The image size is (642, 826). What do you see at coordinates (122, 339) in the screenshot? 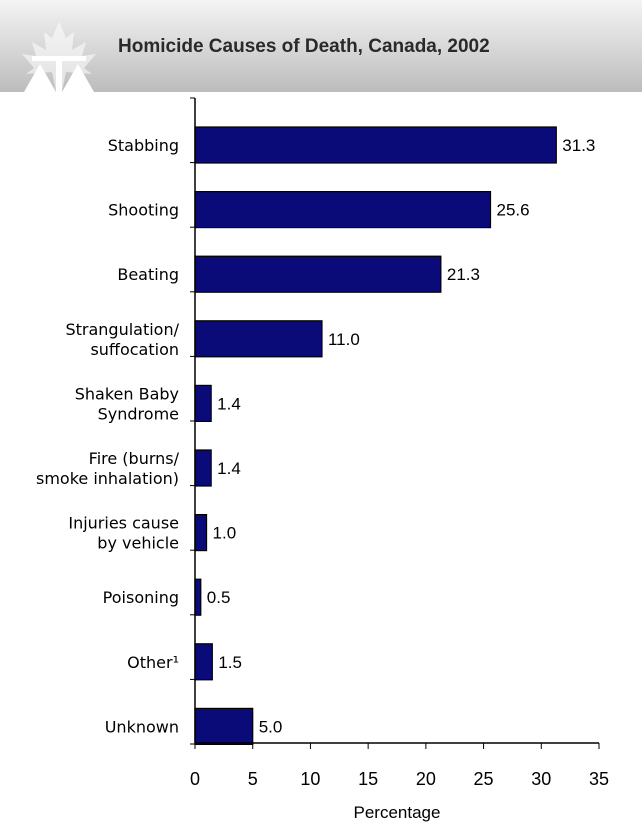
I see `category-label: Strangulation/suffocation` at bounding box center [122, 339].